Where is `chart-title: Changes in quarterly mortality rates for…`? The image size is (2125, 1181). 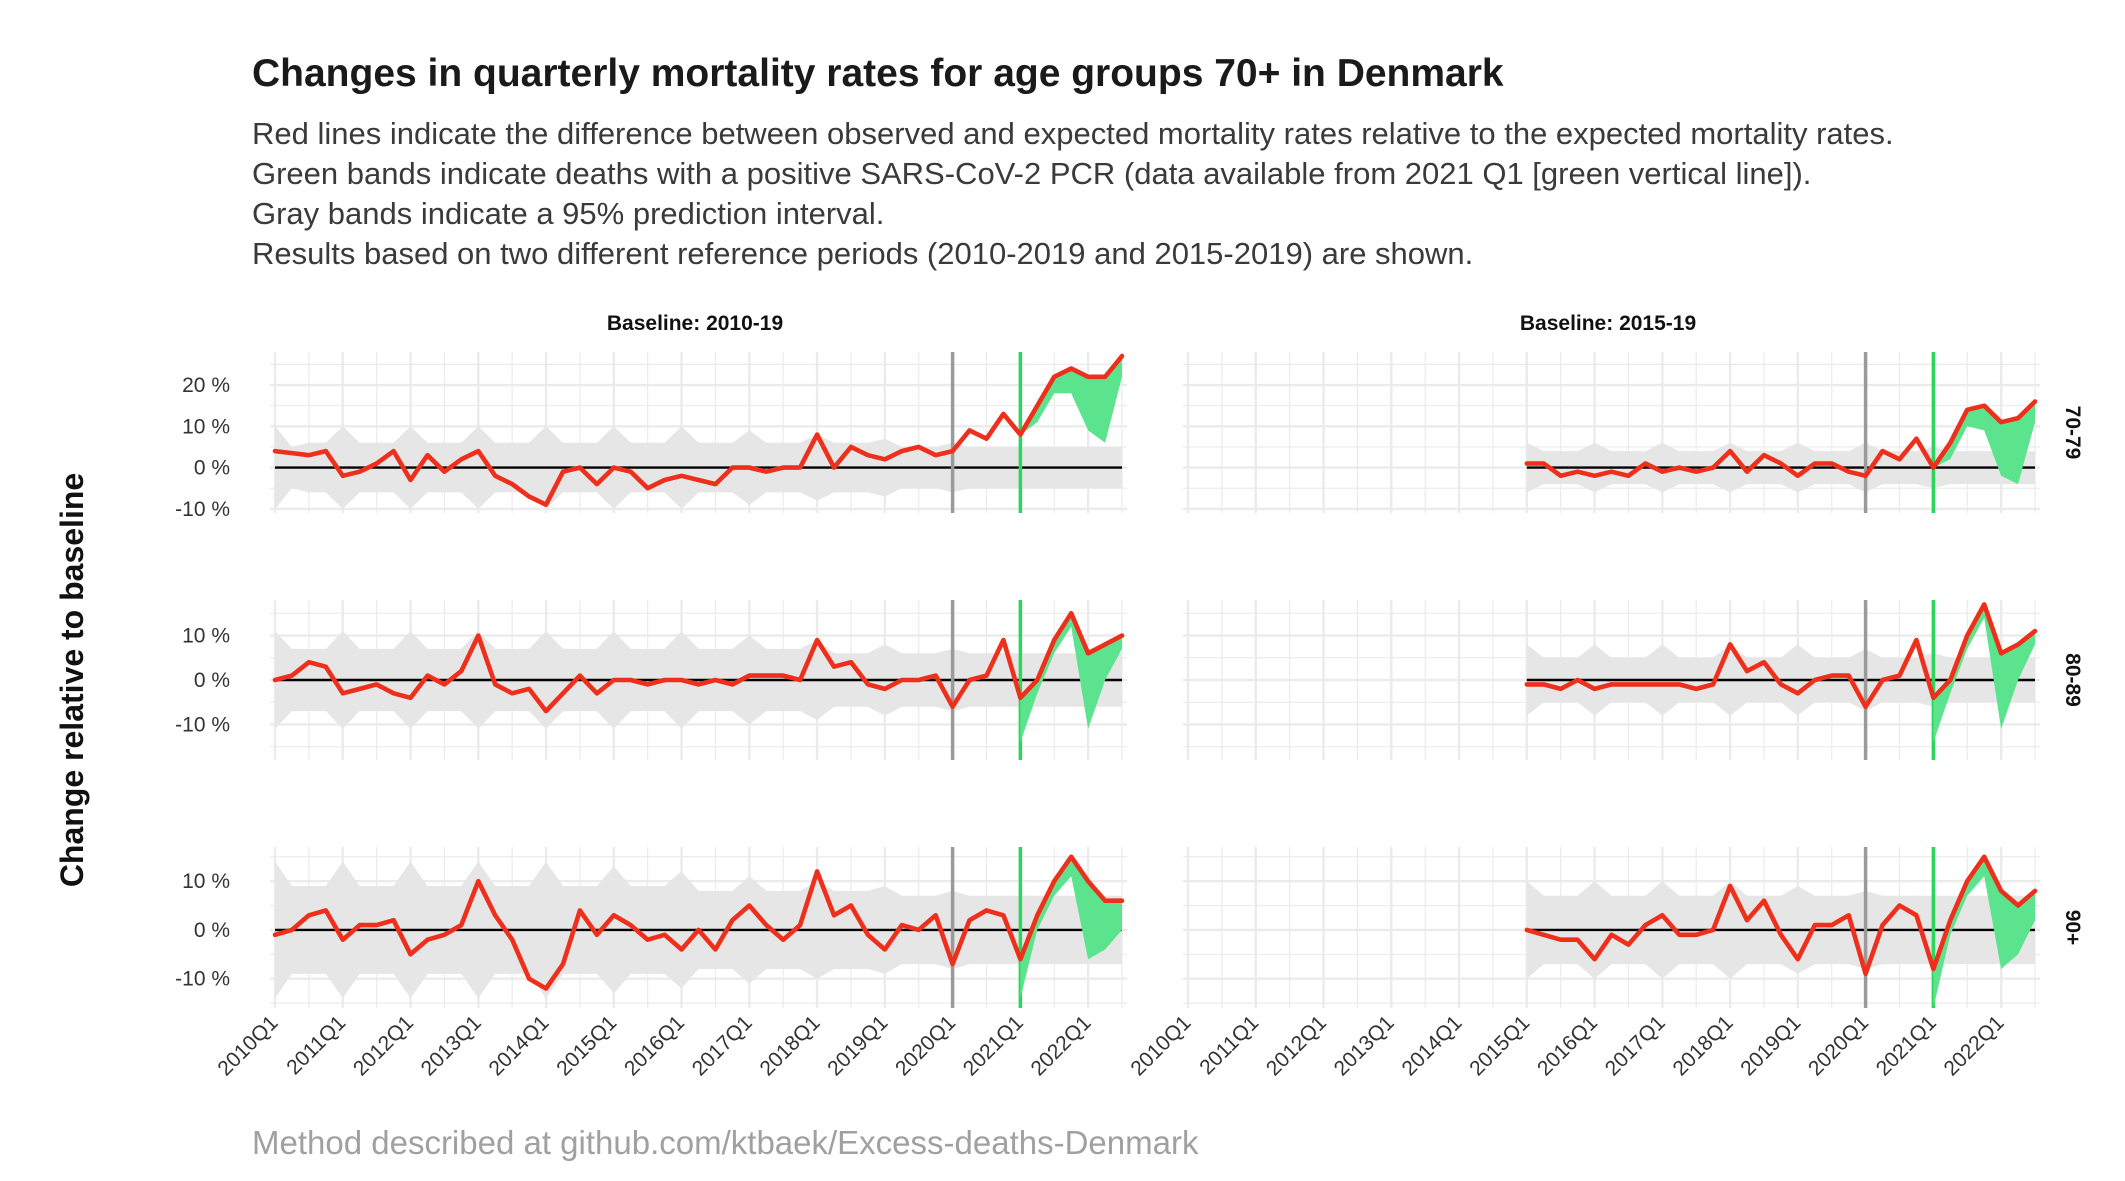 chart-title: Changes in quarterly mortality rates for… is located at coordinates (878, 73).